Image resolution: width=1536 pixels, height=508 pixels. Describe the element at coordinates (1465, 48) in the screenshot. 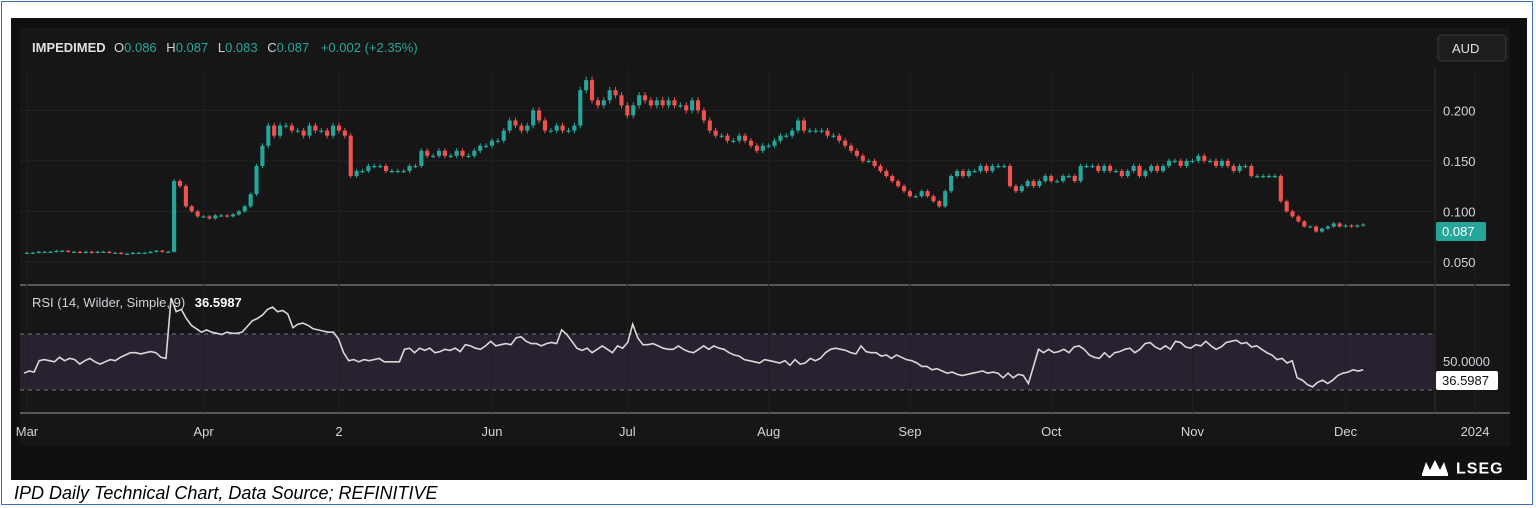

I see `currency-button-label: AUD` at that location.